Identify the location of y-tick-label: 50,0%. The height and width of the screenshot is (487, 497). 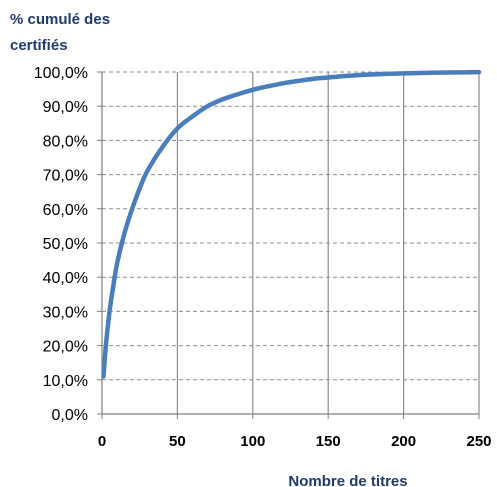
(65, 244).